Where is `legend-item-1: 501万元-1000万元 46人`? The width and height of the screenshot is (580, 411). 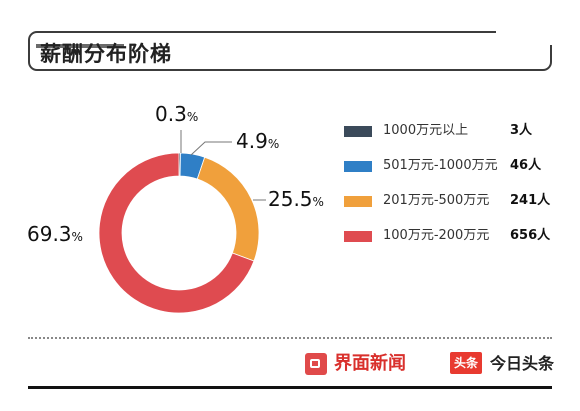
legend-item-1: 501万元-1000万元 46人 is located at coordinates (449, 172).